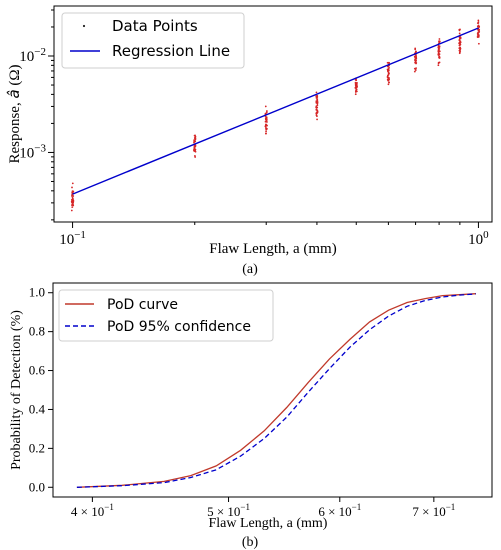 Image resolution: width=501 pixels, height=550 pixels. I want to click on y-axis-label: Response, â (Ω), so click(14, 113).